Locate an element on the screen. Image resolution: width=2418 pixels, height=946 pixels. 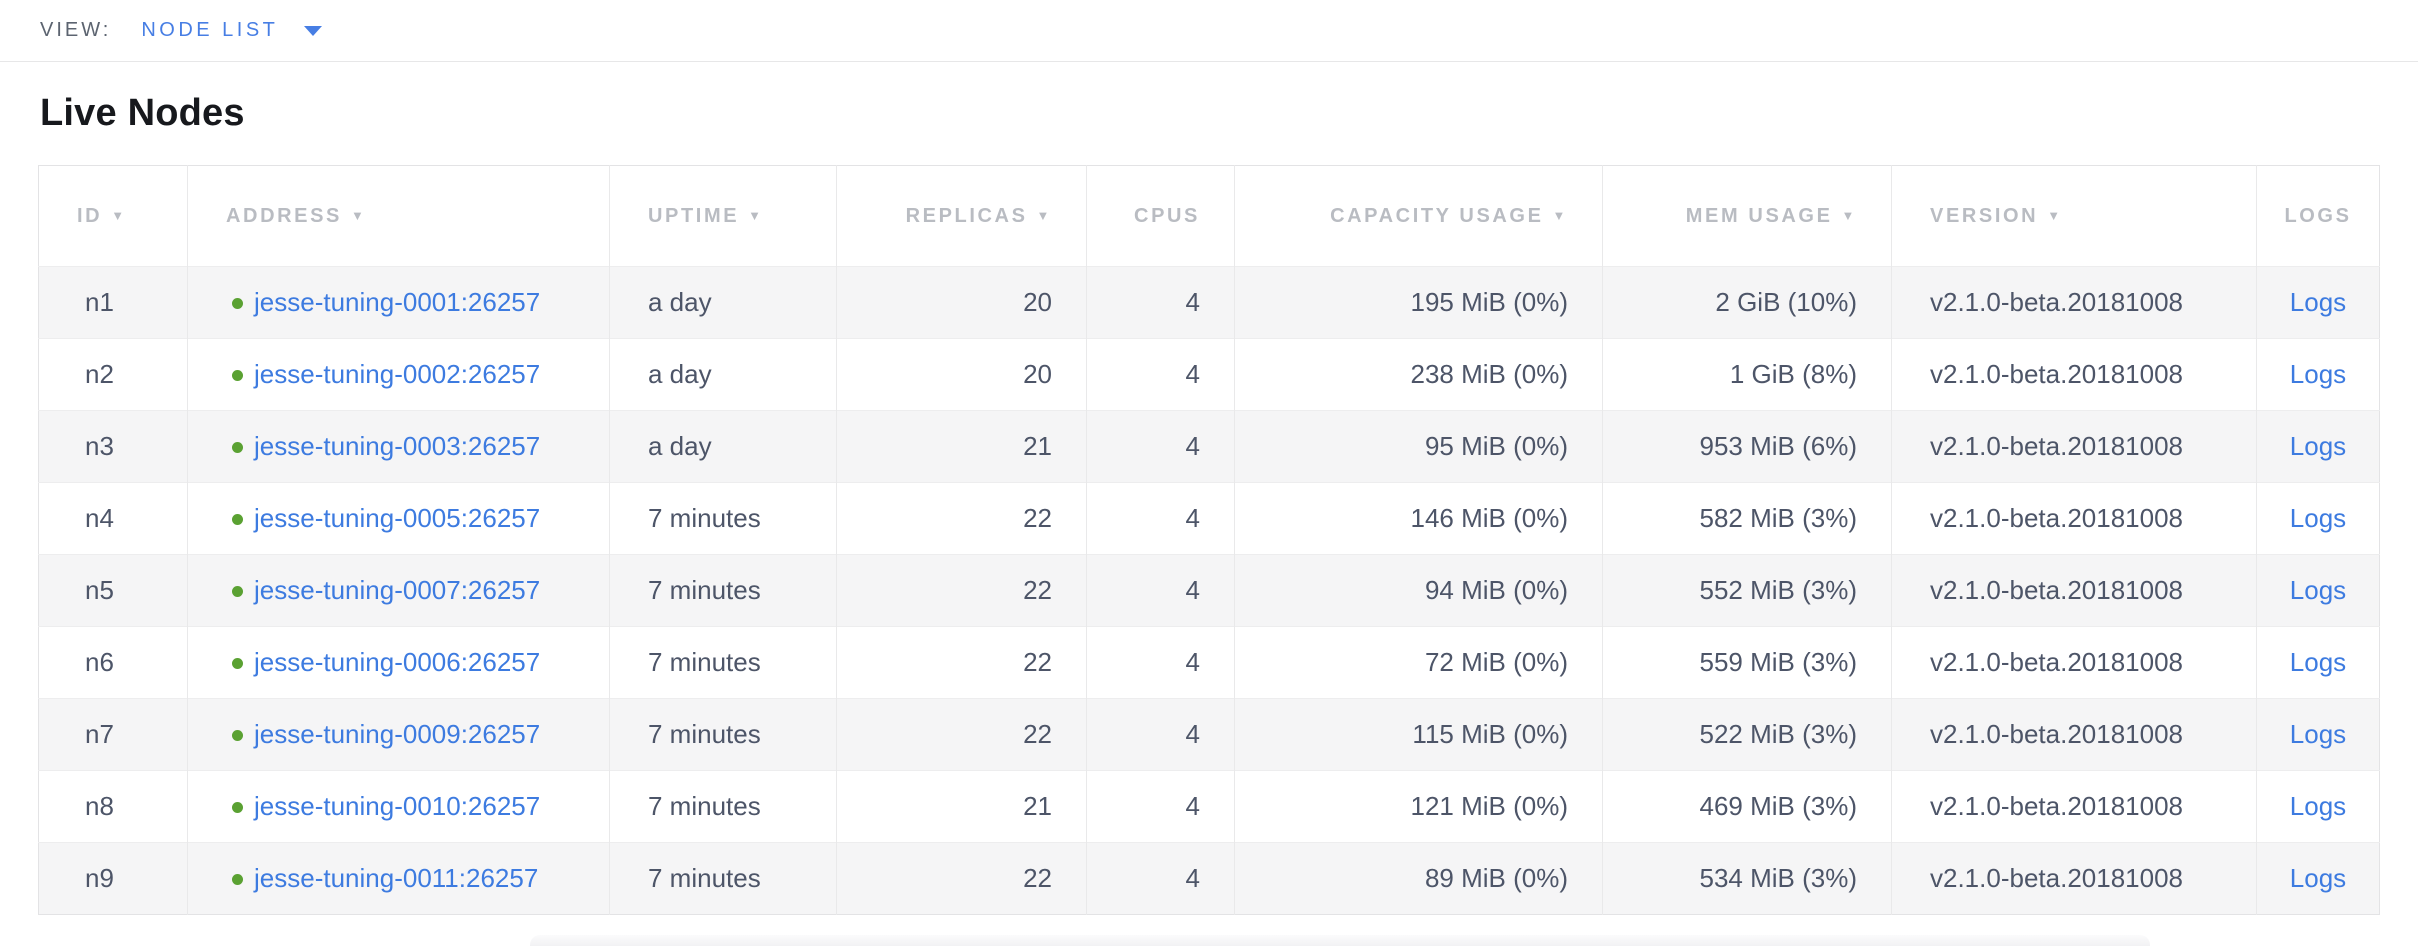
node-address-cell: jesse-tuning-0010:26257 is located at coordinates (398, 806).